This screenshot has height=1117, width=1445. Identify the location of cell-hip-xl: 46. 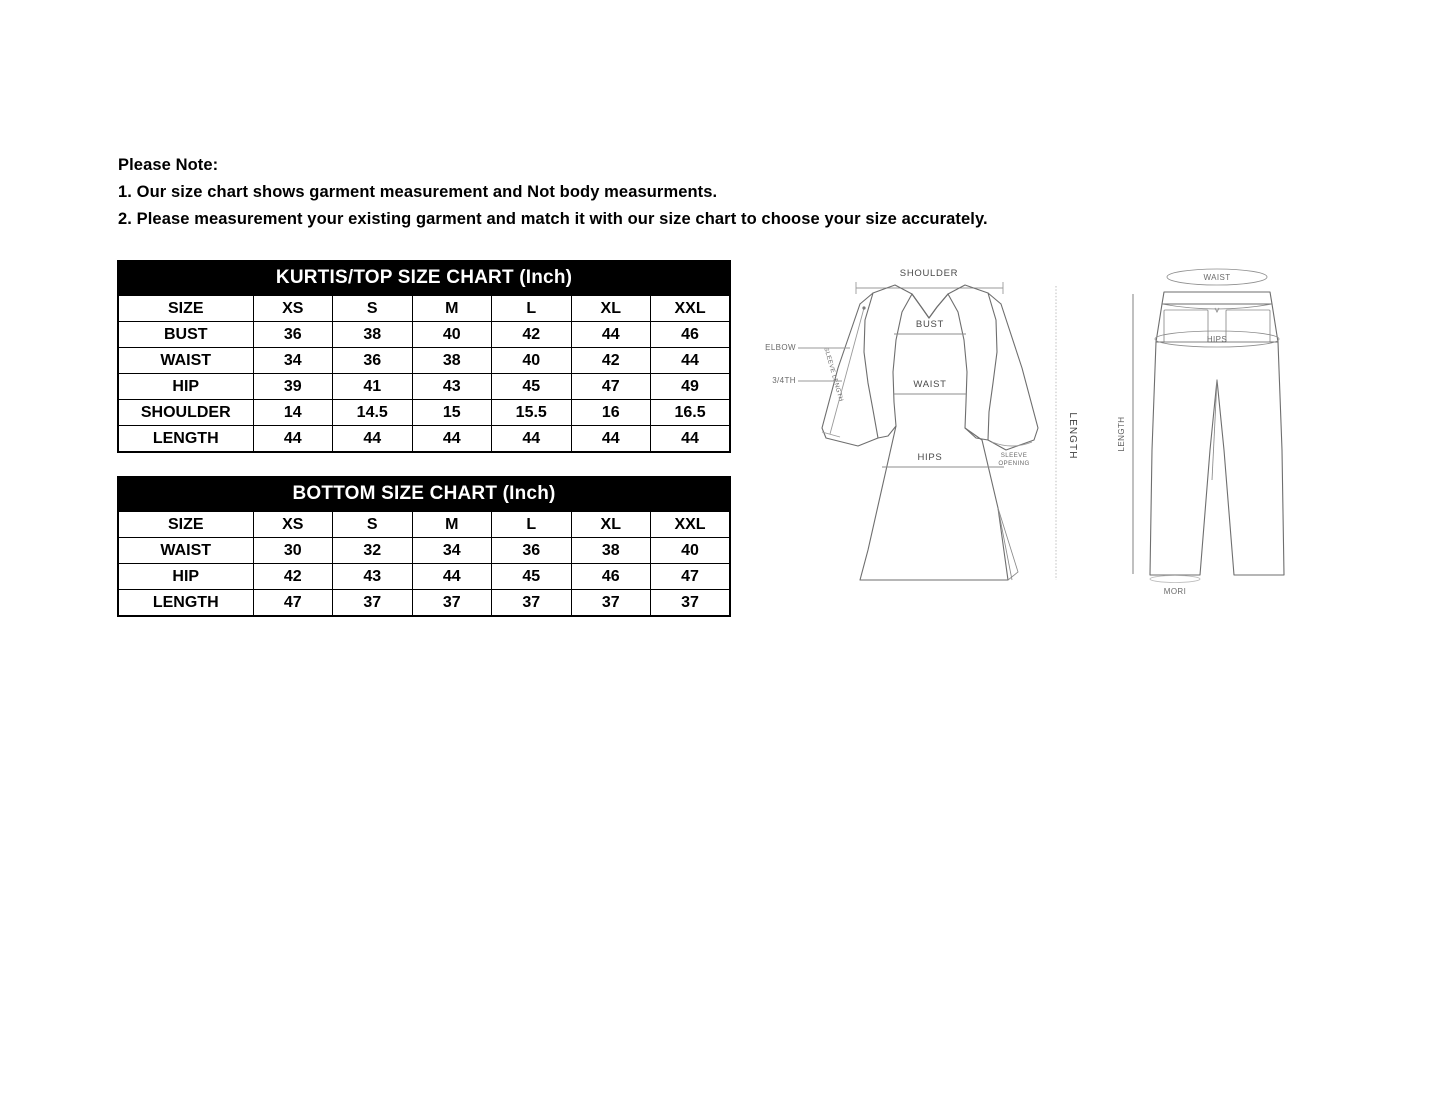
(610, 576).